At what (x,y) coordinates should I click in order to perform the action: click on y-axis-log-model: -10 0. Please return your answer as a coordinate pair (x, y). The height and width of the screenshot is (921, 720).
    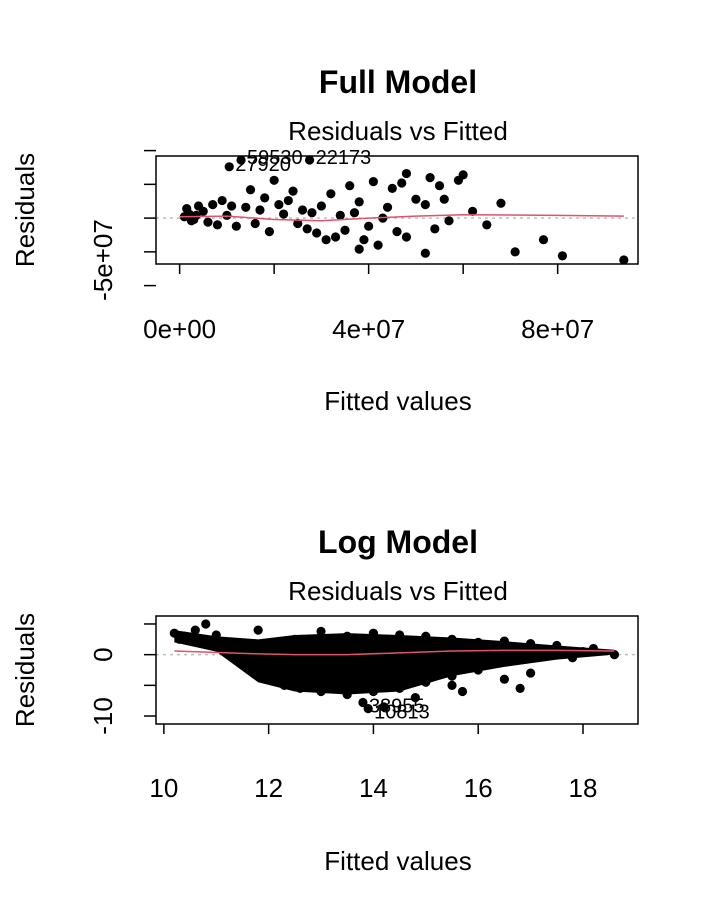
    Looking at the image, I should click on (122, 679).